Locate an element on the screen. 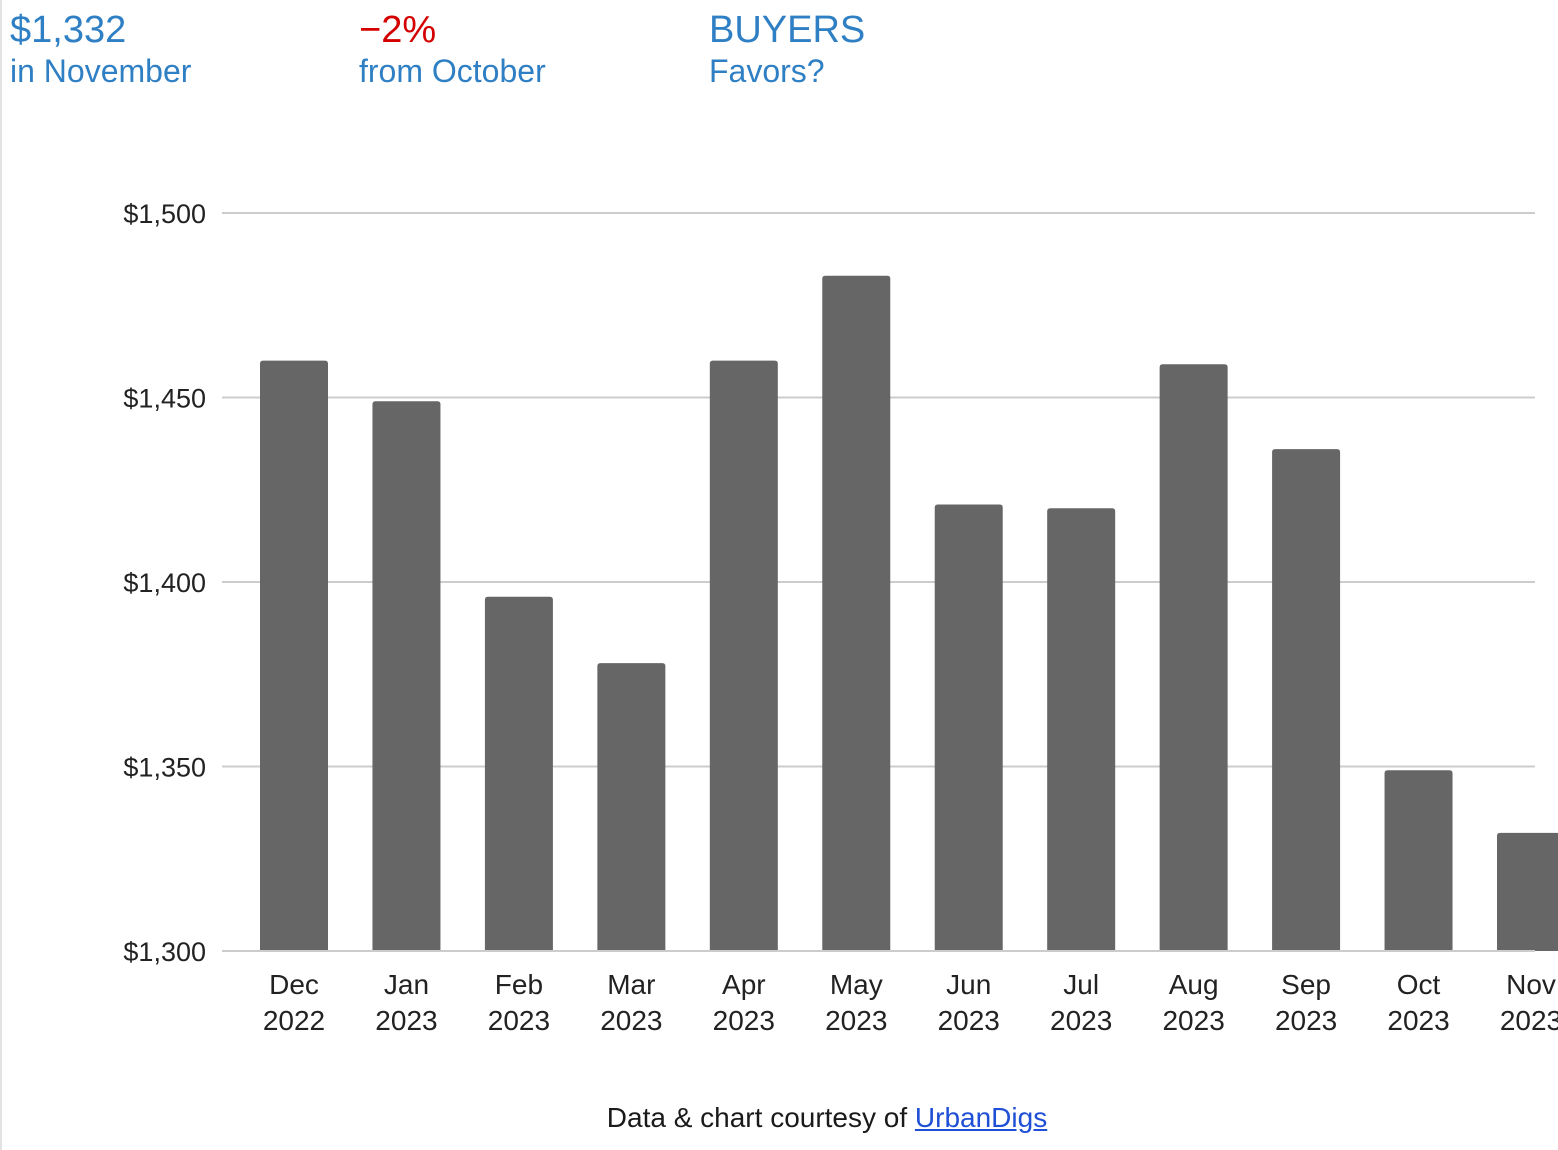 This screenshot has width=1558, height=1150. x-tick-label-month: Jun is located at coordinates (968, 984).